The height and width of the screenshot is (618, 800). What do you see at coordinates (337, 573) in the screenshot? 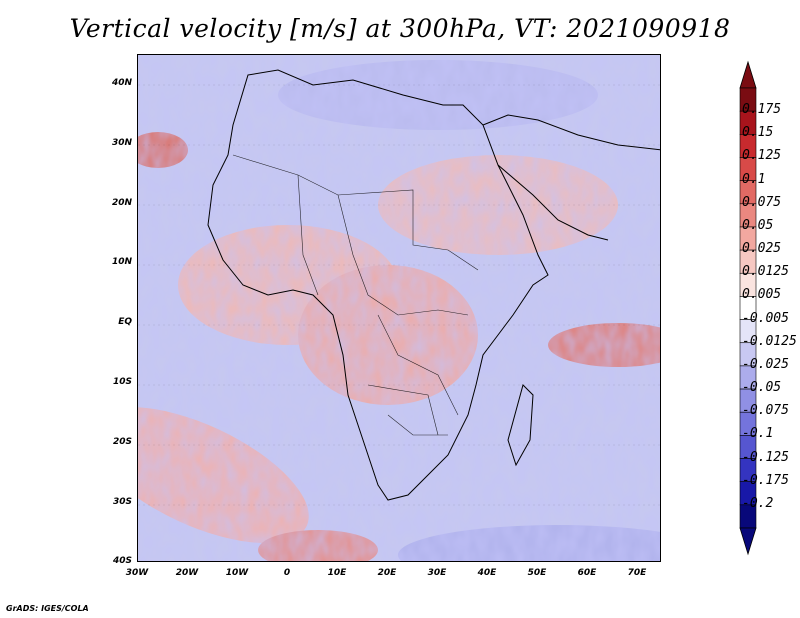
I see `lon-label: 10E` at bounding box center [337, 573].